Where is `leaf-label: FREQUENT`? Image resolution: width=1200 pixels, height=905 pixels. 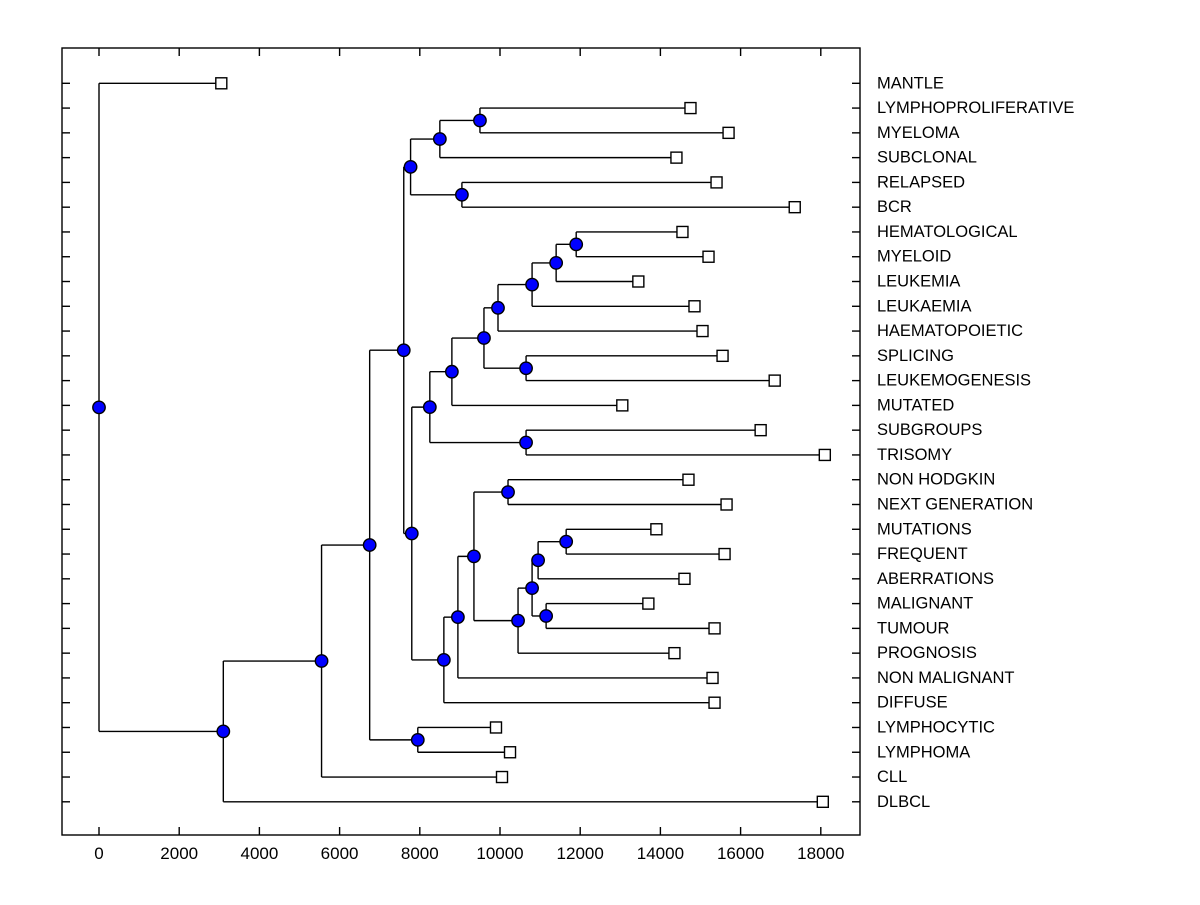
leaf-label: FREQUENT is located at coordinates (922, 554).